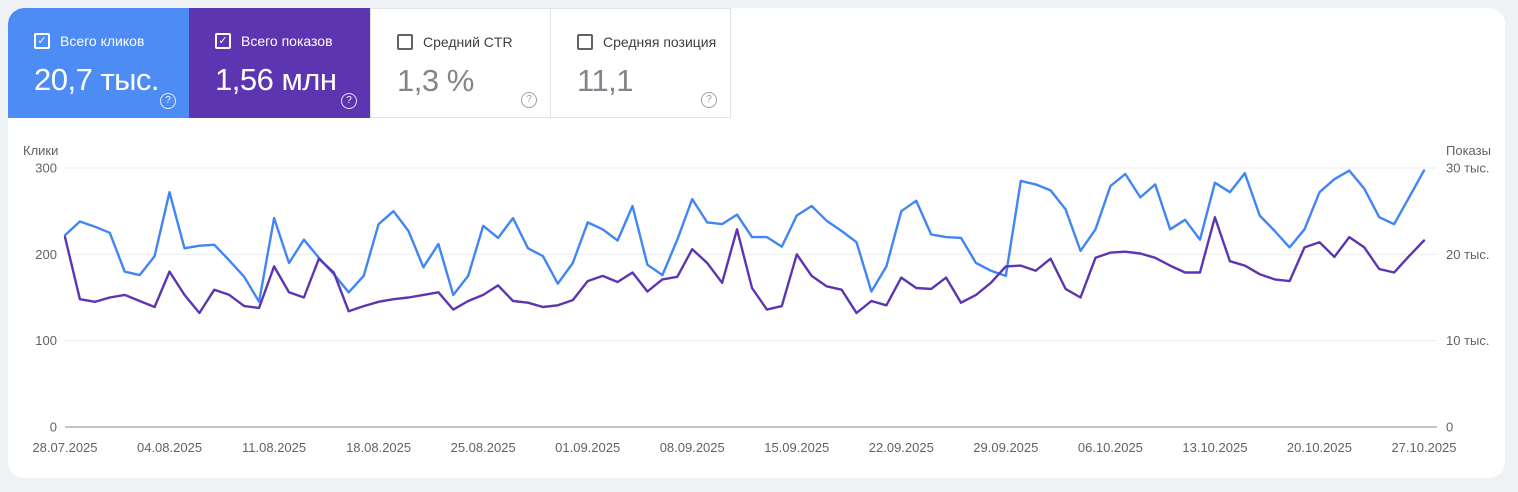  What do you see at coordinates (1423, 447) in the screenshot?
I see `svg-text: 27.10.2025` at bounding box center [1423, 447].